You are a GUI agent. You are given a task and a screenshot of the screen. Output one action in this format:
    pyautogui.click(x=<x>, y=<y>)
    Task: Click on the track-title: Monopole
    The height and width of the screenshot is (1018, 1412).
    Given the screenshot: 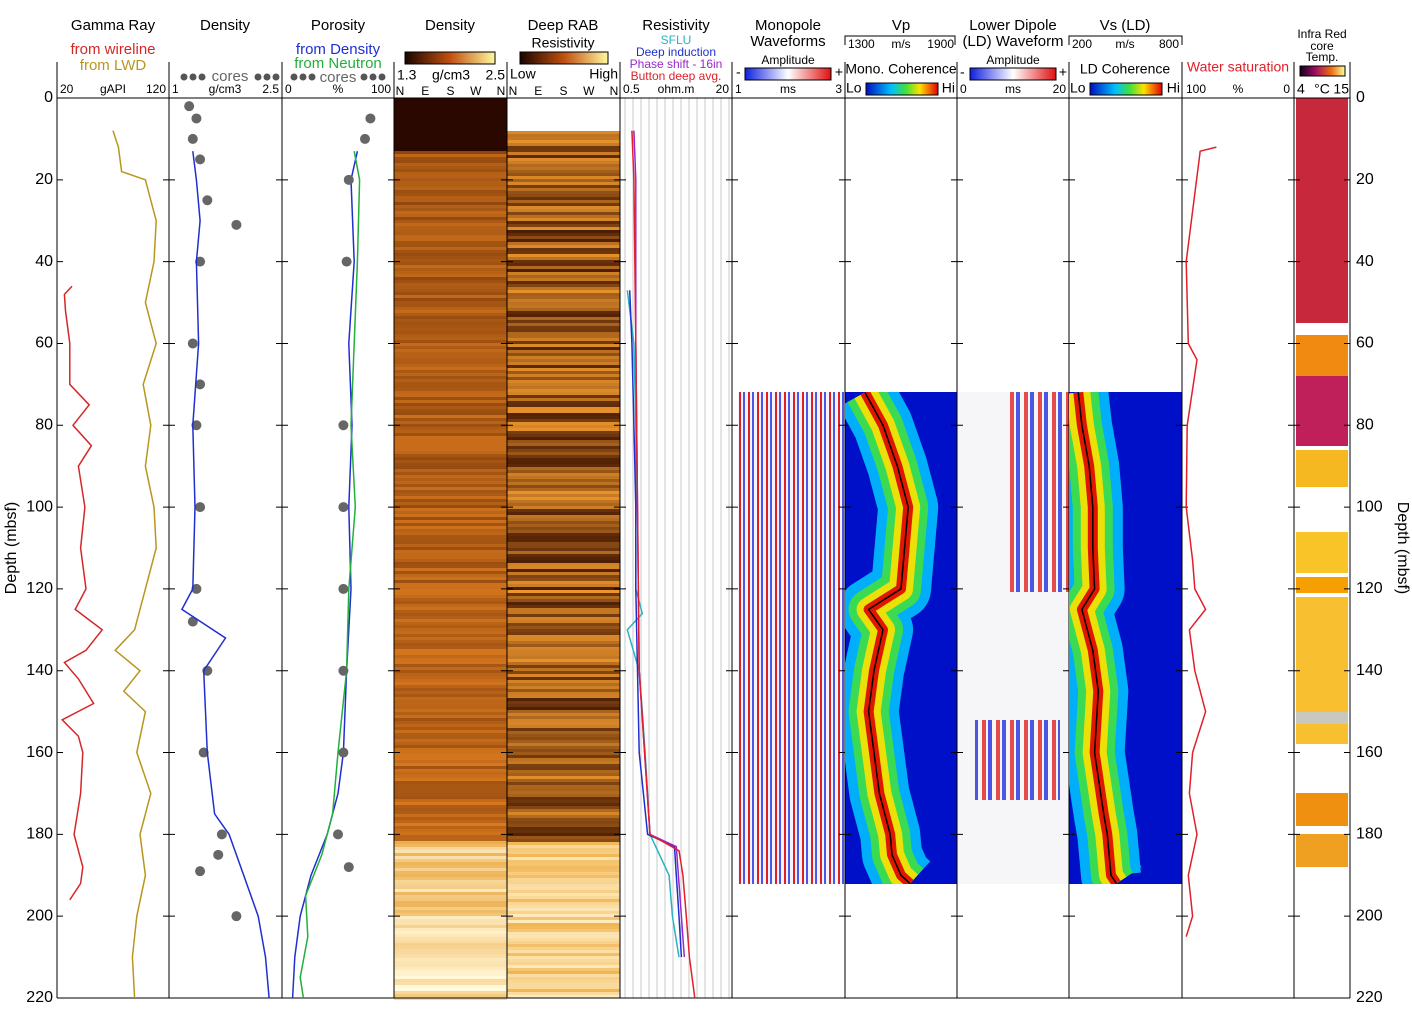 What is the action you would take?
    pyautogui.click(x=788, y=25)
    